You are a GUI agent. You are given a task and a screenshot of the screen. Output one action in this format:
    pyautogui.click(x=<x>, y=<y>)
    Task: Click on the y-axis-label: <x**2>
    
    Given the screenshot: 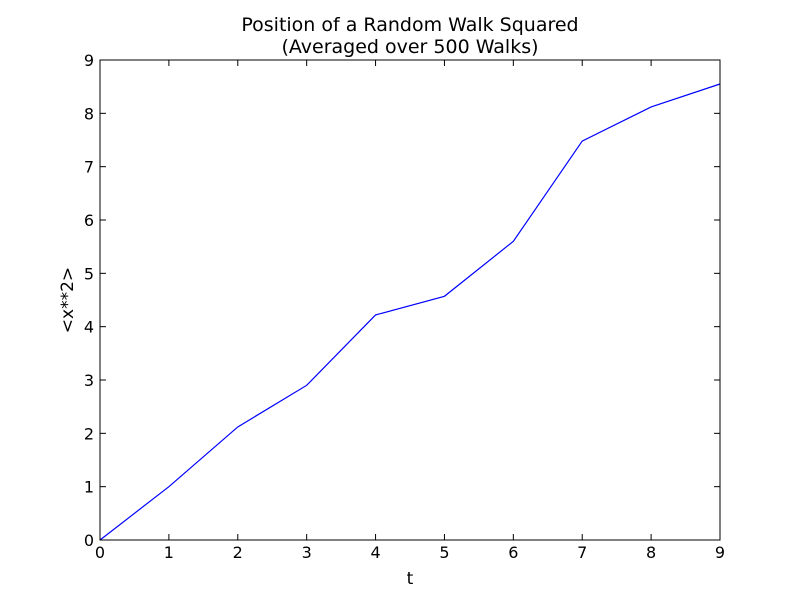 What is the action you would take?
    pyautogui.click(x=68, y=300)
    